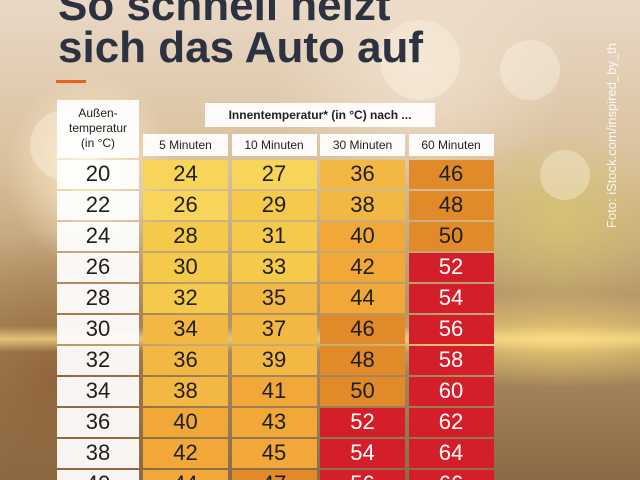 The height and width of the screenshot is (480, 640). I want to click on inside-temperature-cell: 24, so click(185, 174).